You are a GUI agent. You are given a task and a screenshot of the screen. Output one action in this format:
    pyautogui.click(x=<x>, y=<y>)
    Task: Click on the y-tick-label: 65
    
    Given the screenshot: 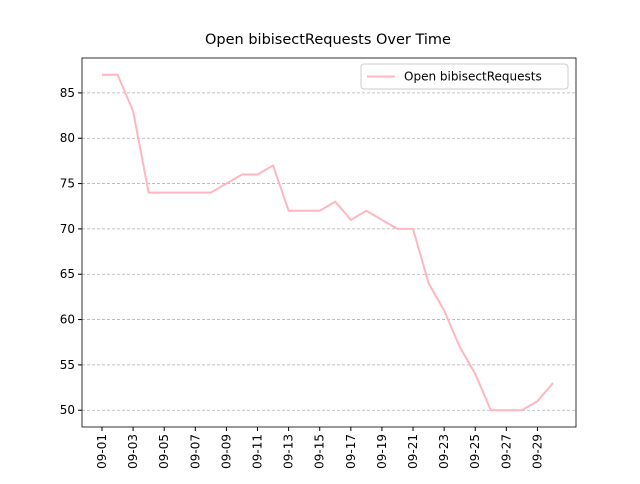 What is the action you would take?
    pyautogui.click(x=67, y=274)
    